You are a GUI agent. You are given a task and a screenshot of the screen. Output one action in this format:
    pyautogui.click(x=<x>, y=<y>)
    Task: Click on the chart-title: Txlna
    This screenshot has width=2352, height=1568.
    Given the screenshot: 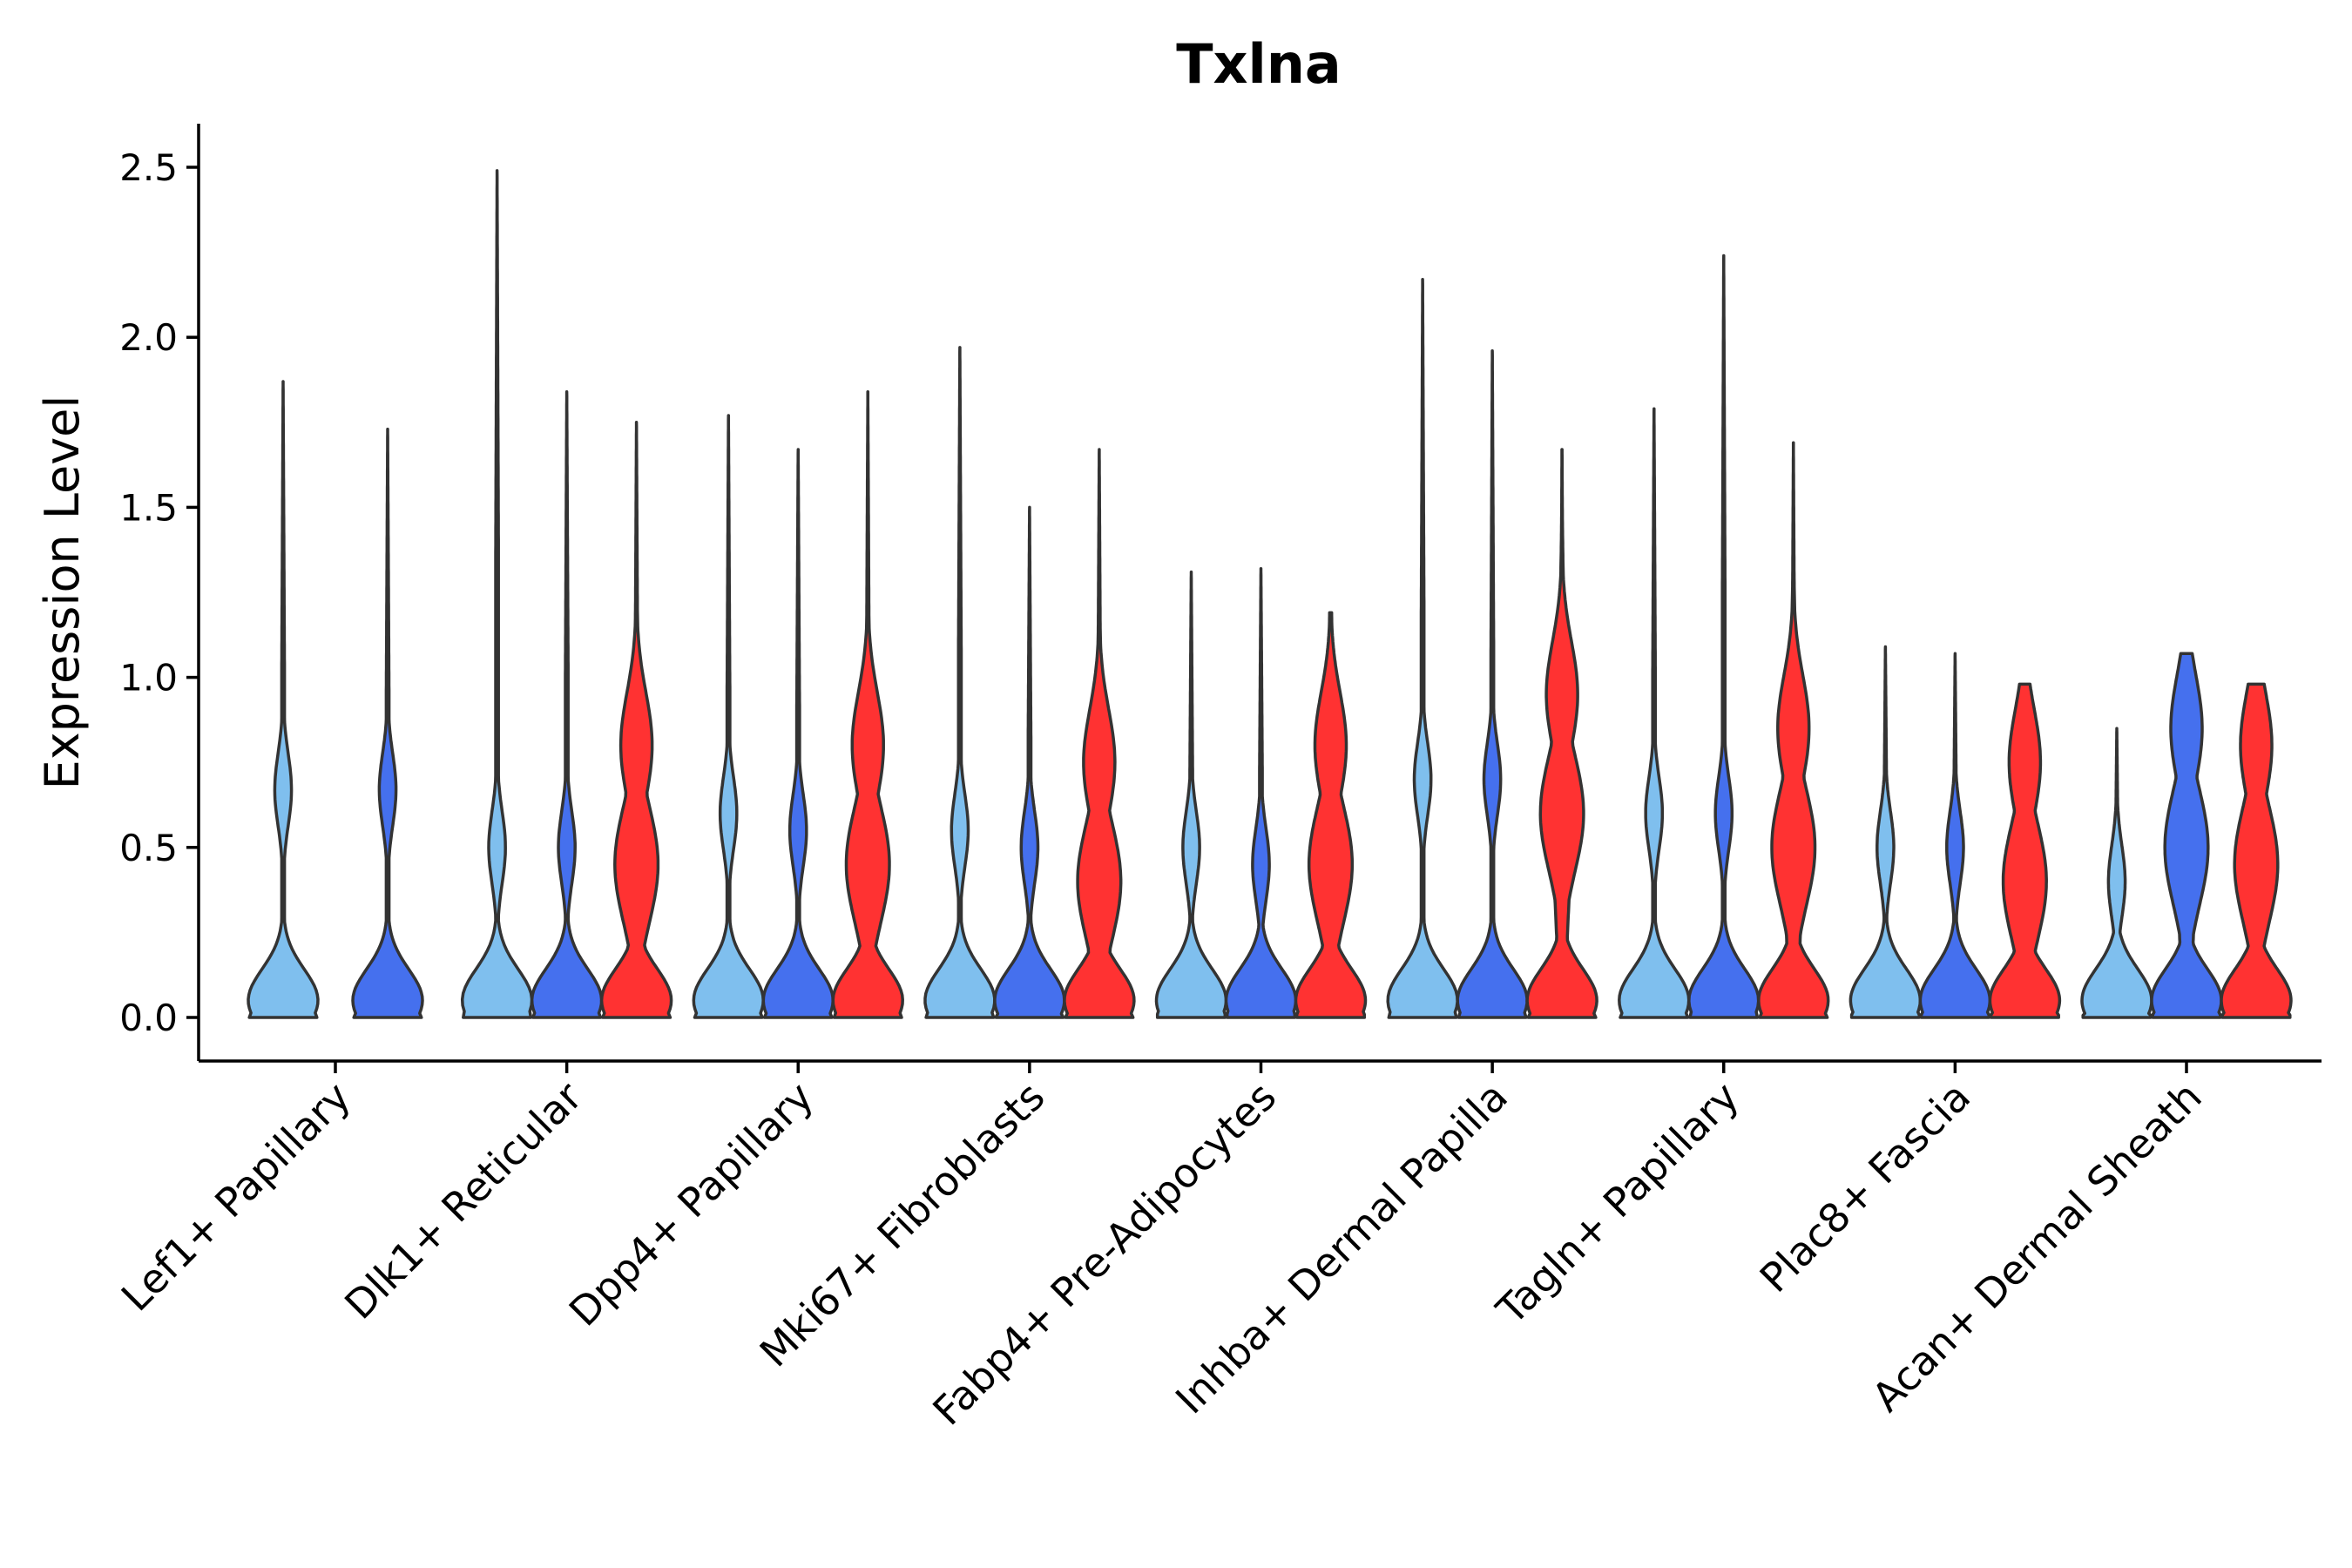 What is the action you would take?
    pyautogui.click(x=1259, y=64)
    